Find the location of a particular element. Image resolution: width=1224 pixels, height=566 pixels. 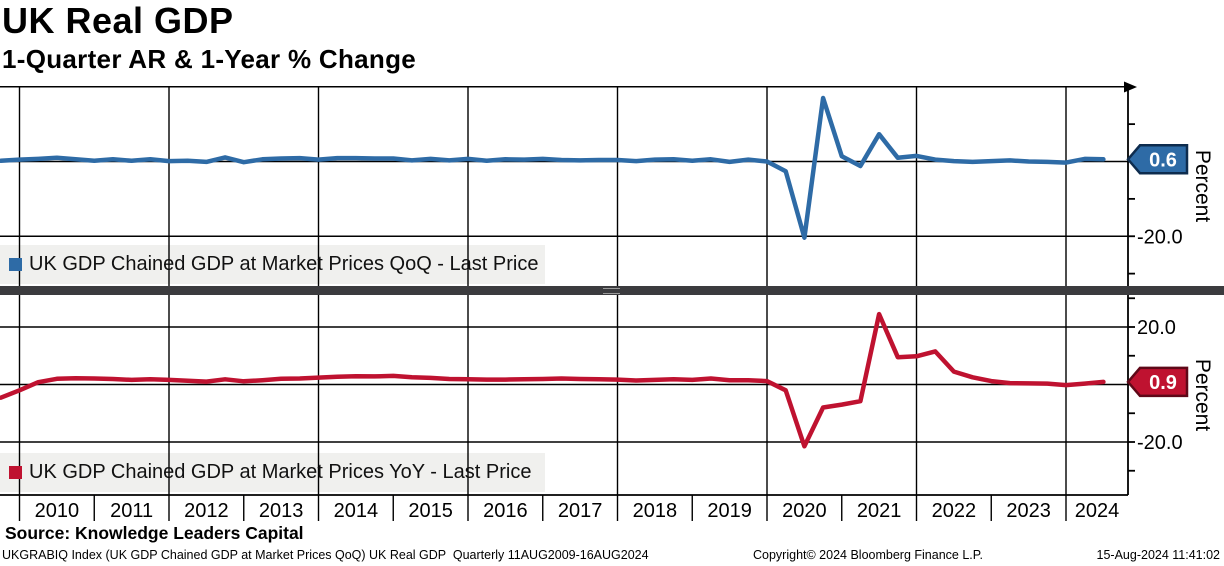

price-tag-bottom is located at coordinates (1157, 382).